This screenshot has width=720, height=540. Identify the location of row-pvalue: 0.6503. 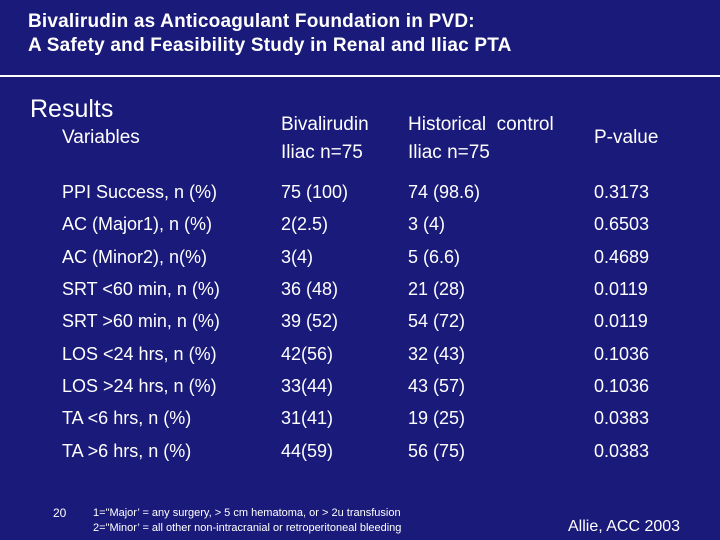
(622, 224).